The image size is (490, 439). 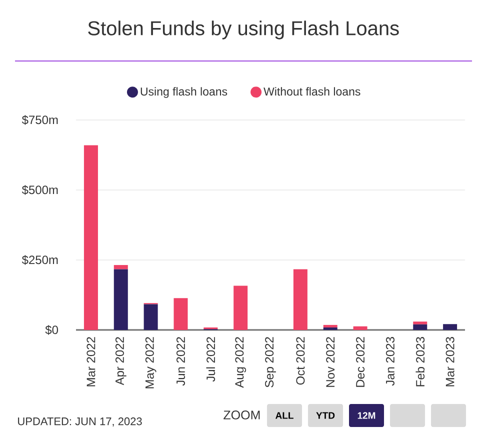 I want to click on y-tick-label: $750m, so click(x=40, y=120).